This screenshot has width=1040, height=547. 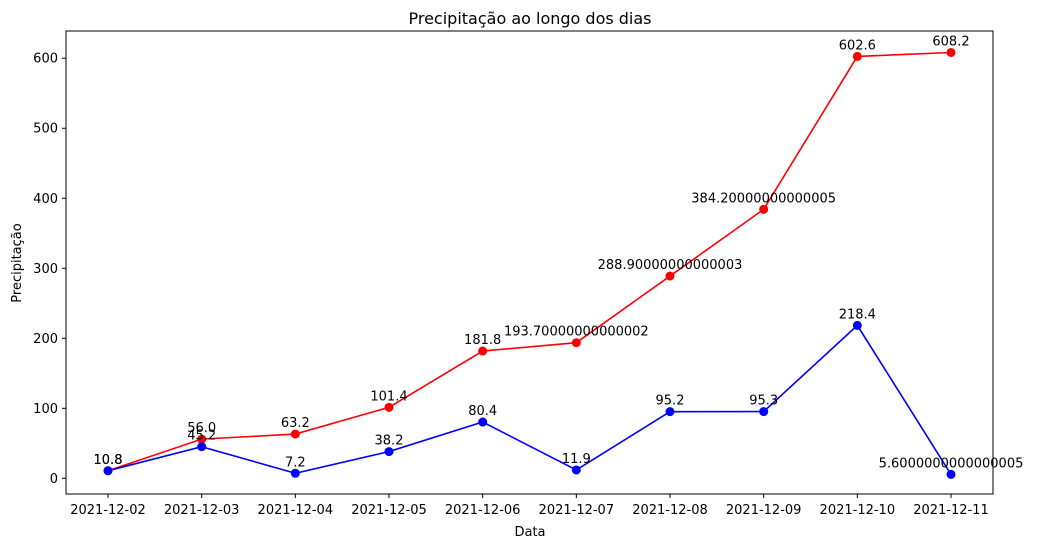 I want to click on y-tick-label: 400, so click(x=45, y=199).